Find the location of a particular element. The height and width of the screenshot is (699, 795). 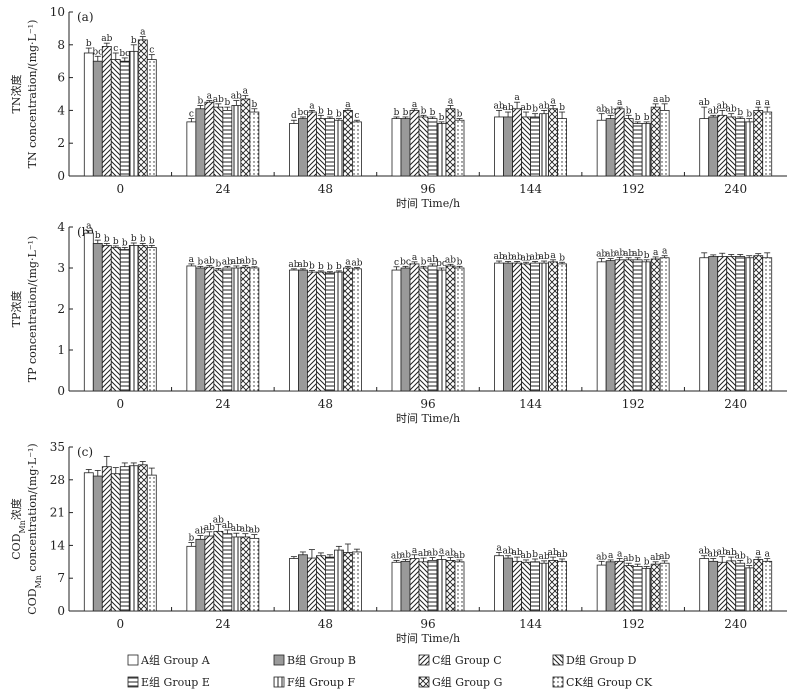

y-tick-label: 28 is located at coordinates (57, 480).